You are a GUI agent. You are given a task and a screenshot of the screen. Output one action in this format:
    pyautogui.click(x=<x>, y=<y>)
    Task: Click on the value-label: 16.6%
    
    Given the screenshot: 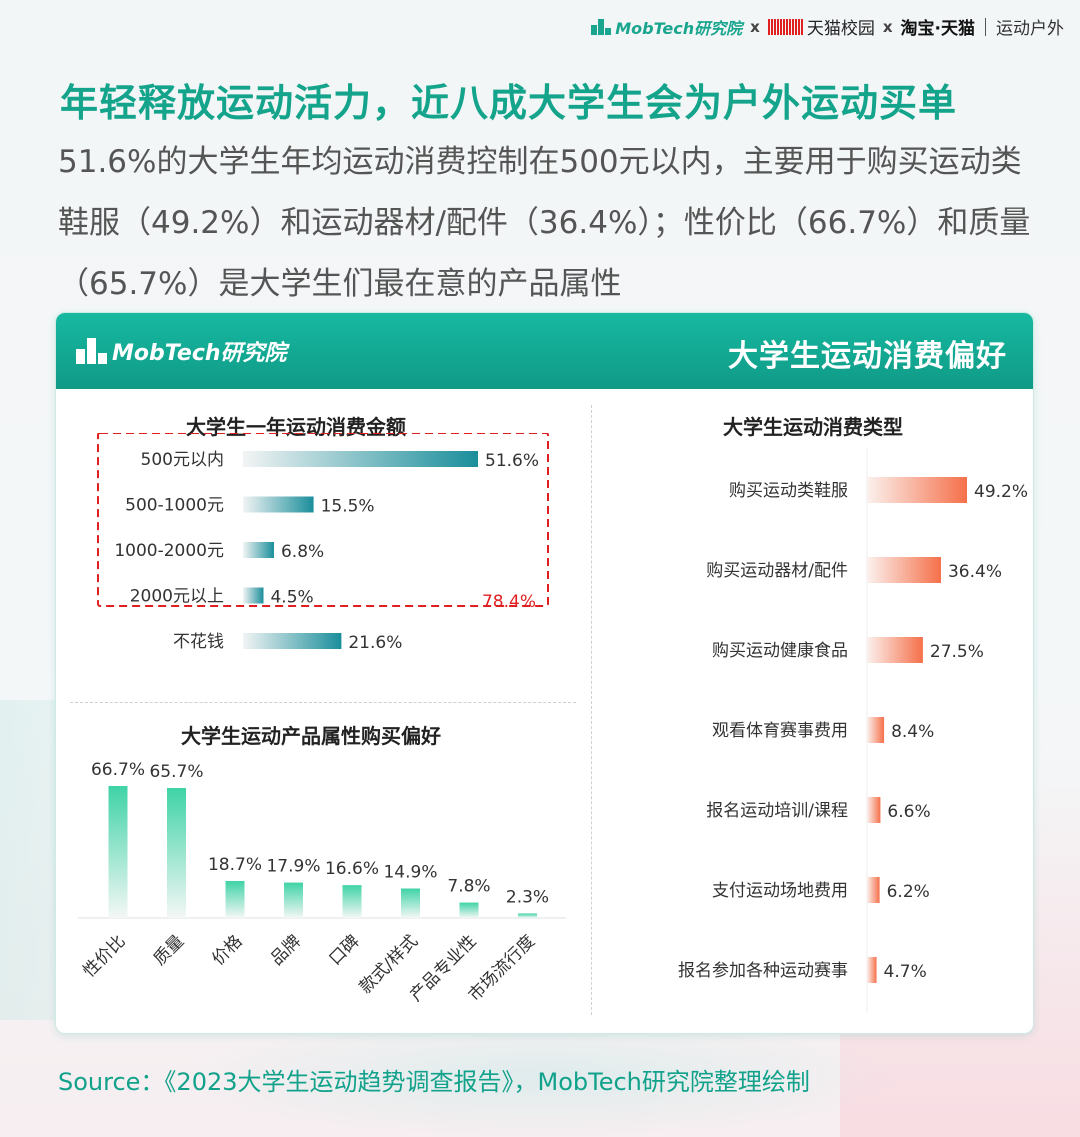 What is the action you would take?
    pyautogui.click(x=352, y=869)
    